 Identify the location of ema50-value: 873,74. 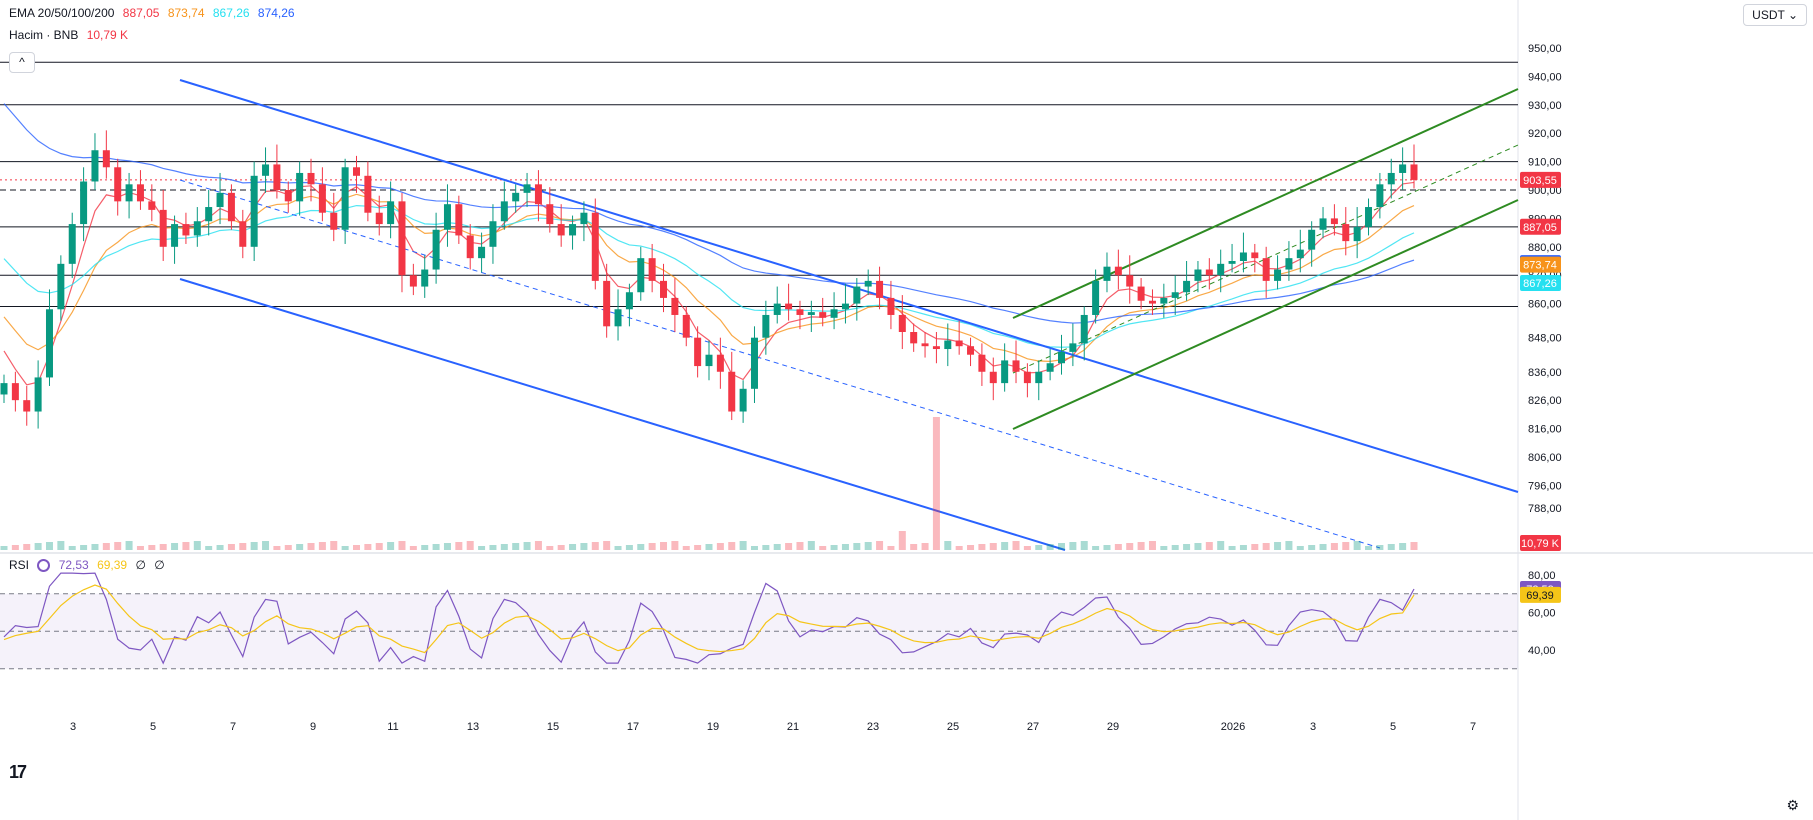
(186, 13).